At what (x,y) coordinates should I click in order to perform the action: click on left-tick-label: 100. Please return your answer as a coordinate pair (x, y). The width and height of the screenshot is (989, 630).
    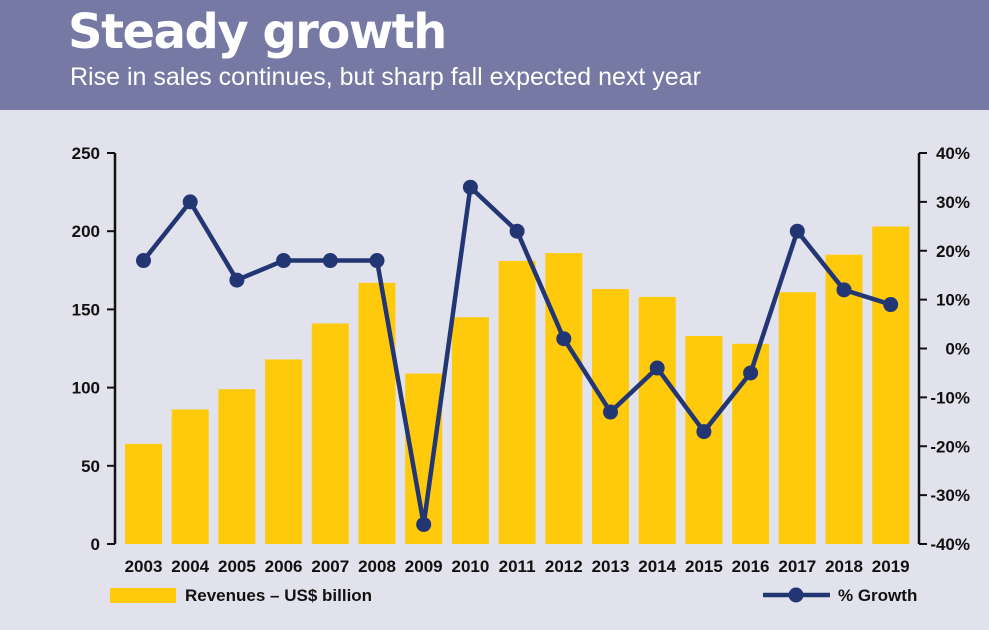
    Looking at the image, I should click on (86, 388).